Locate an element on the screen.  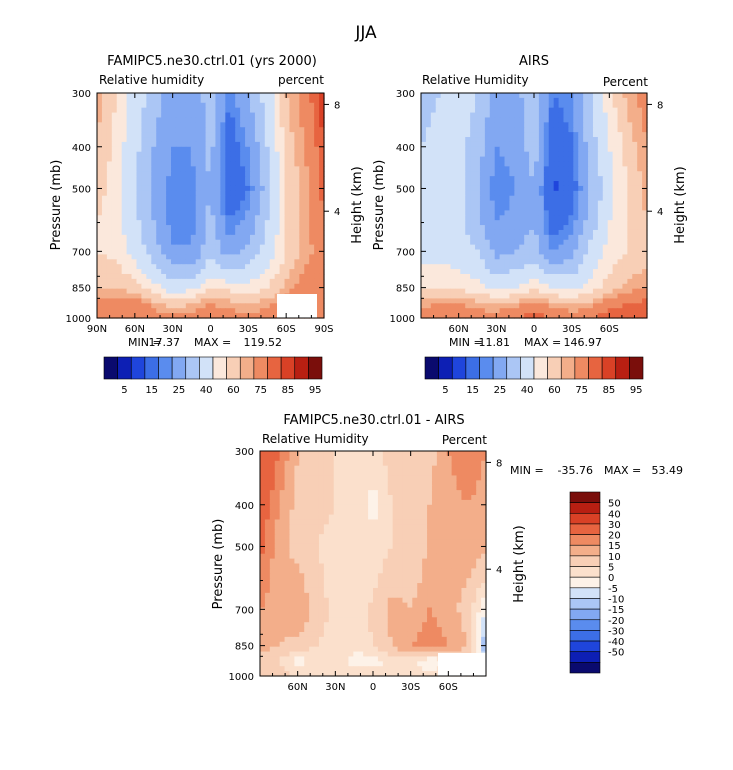
colorbar-swatch is located at coordinates (315, 368).